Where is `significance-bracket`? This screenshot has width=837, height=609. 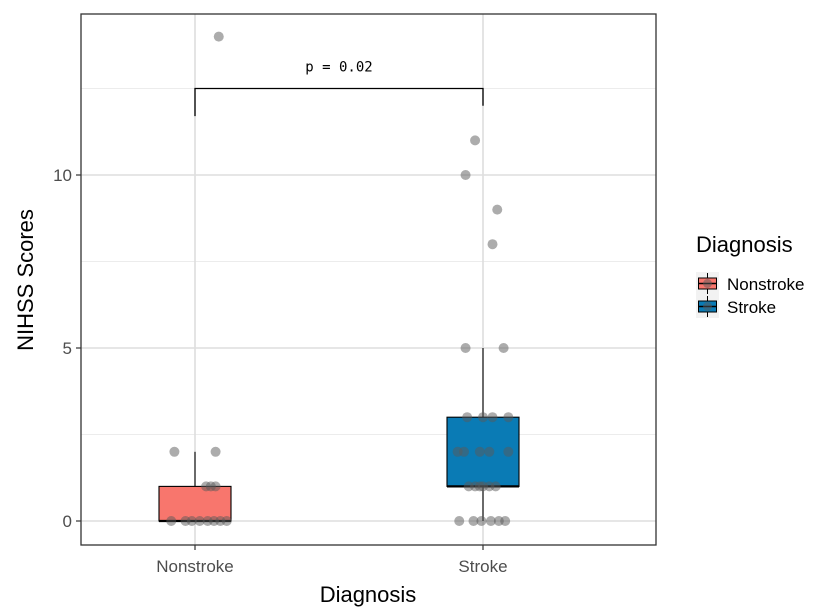 significance-bracket is located at coordinates (339, 102).